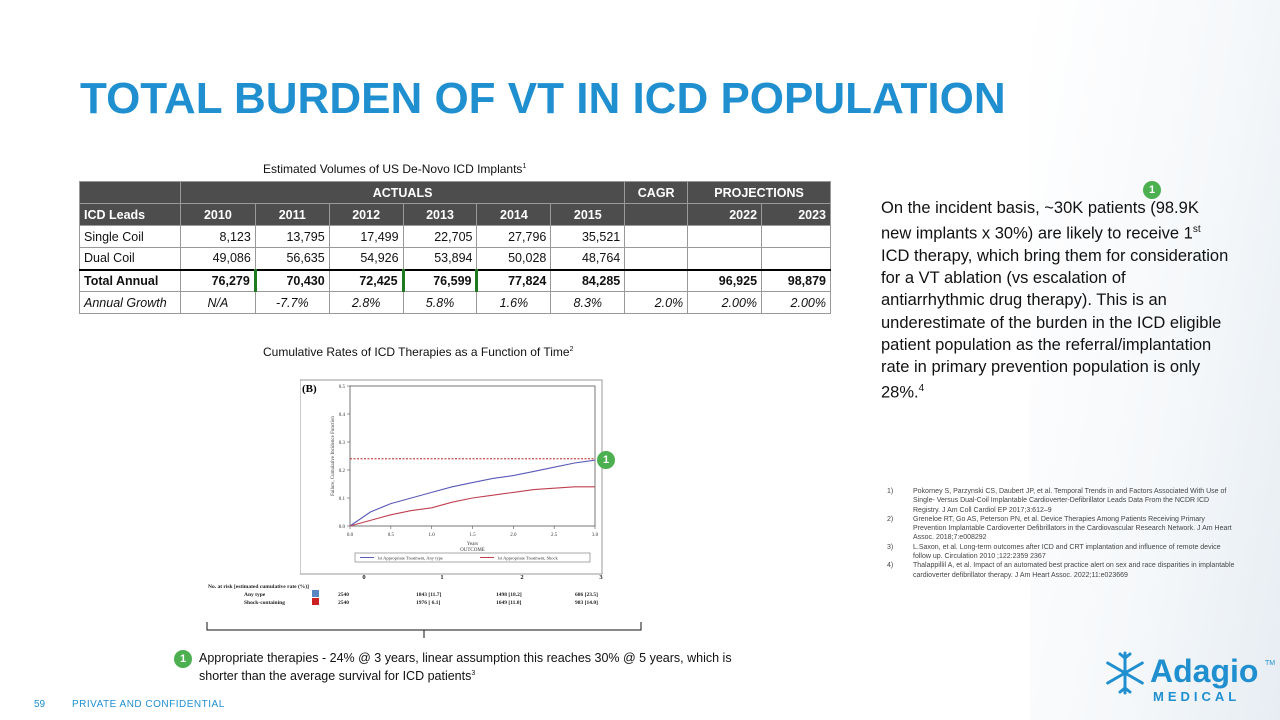 The width and height of the screenshot is (1280, 720). What do you see at coordinates (432, 535) in the screenshot?
I see `x-tick-label: 1.0` at bounding box center [432, 535].